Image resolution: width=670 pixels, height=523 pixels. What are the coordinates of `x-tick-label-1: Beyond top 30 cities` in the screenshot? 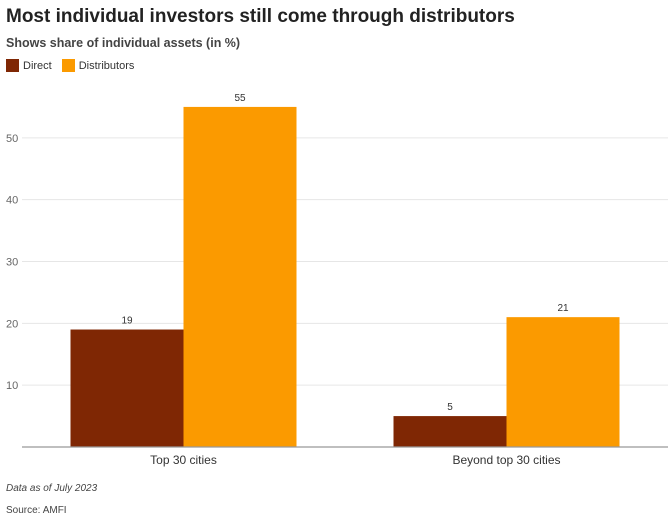 It's located at (506, 460).